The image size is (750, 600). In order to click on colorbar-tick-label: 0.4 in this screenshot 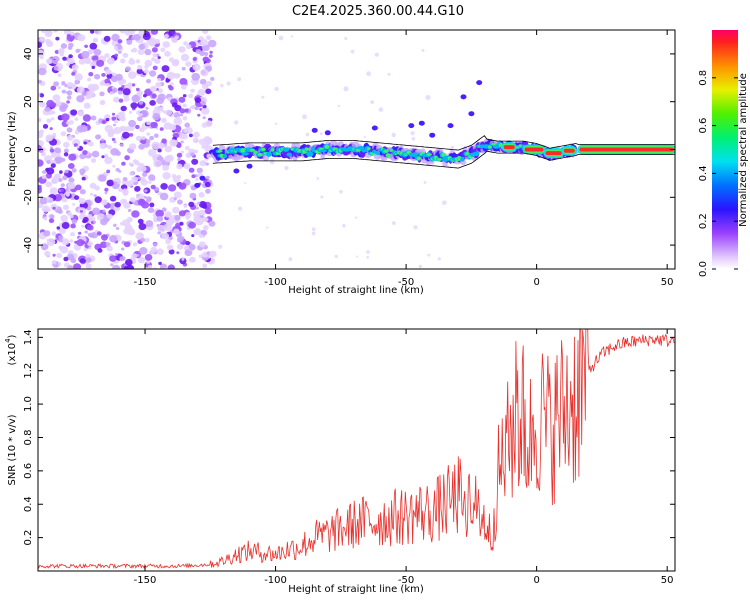, I will do `click(703, 173)`.